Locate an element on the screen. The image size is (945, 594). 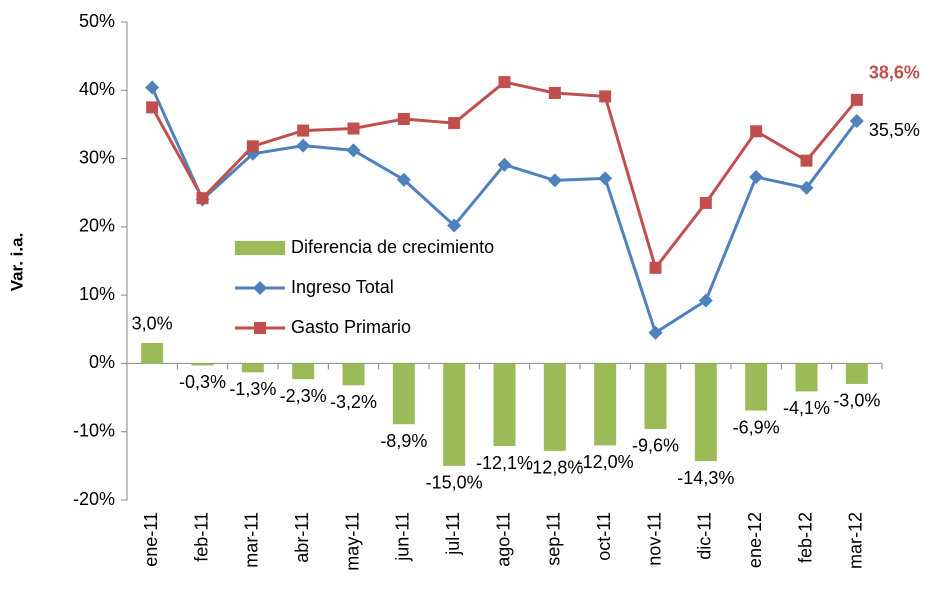
y-tick-label: 30% is located at coordinates (97, 157).